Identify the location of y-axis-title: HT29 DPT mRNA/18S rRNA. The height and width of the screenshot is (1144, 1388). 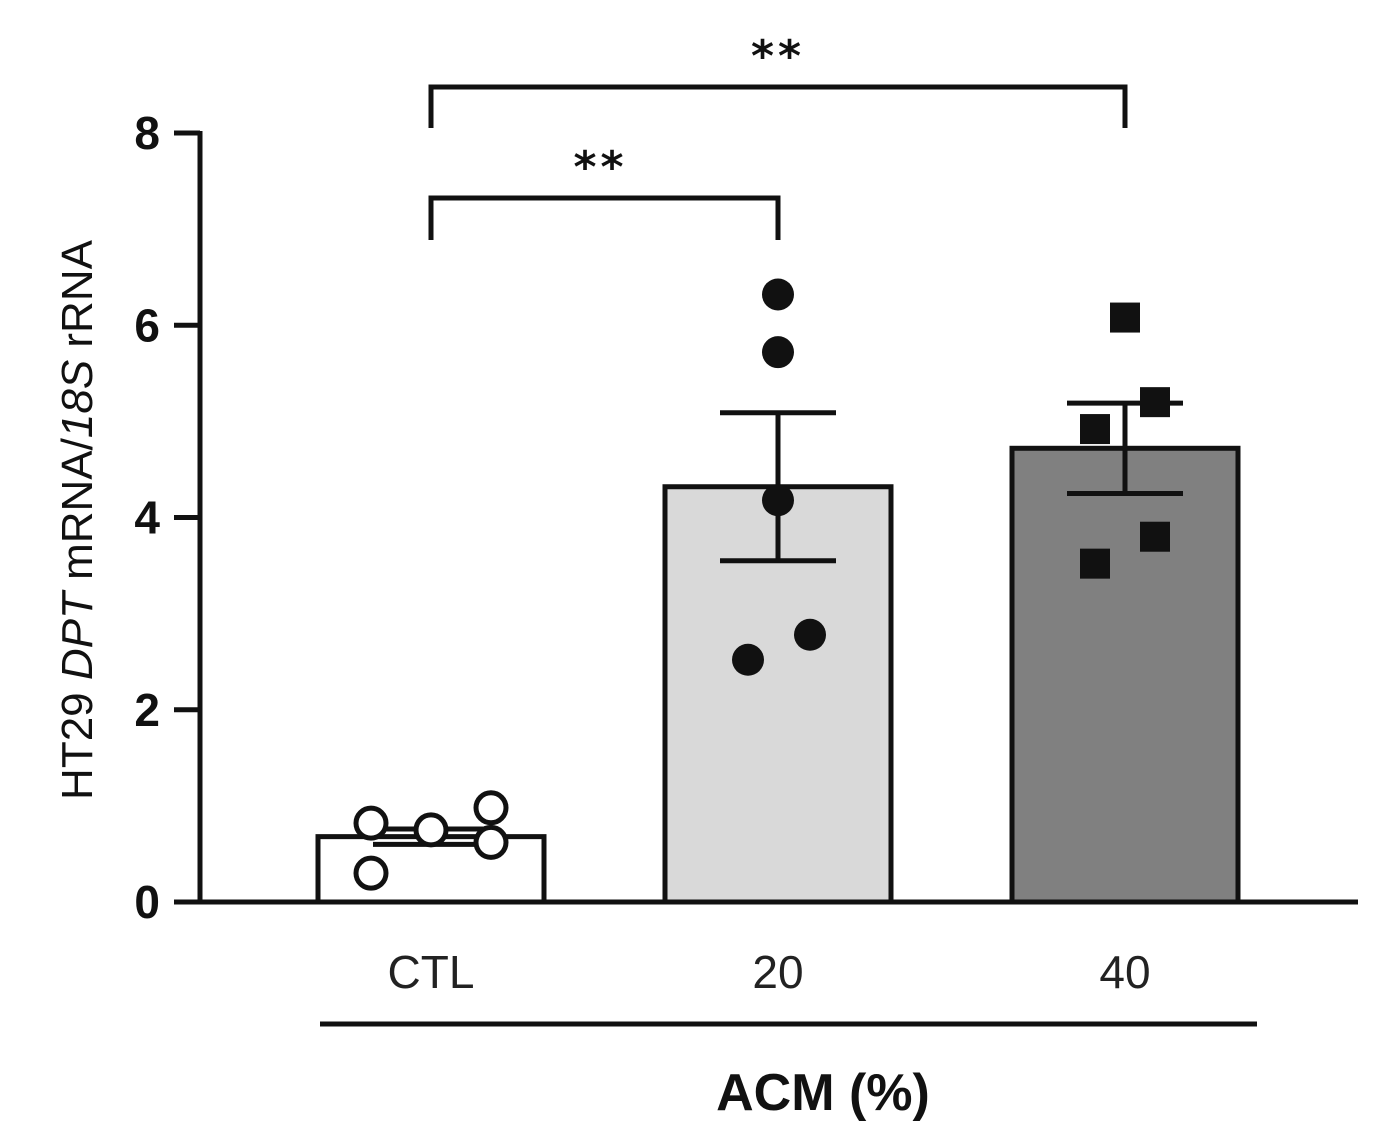
(77, 519).